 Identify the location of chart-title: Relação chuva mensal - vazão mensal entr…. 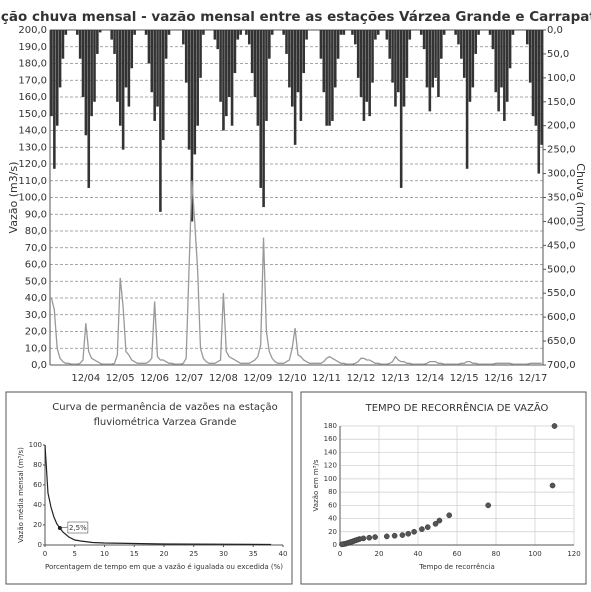
(295, 17).